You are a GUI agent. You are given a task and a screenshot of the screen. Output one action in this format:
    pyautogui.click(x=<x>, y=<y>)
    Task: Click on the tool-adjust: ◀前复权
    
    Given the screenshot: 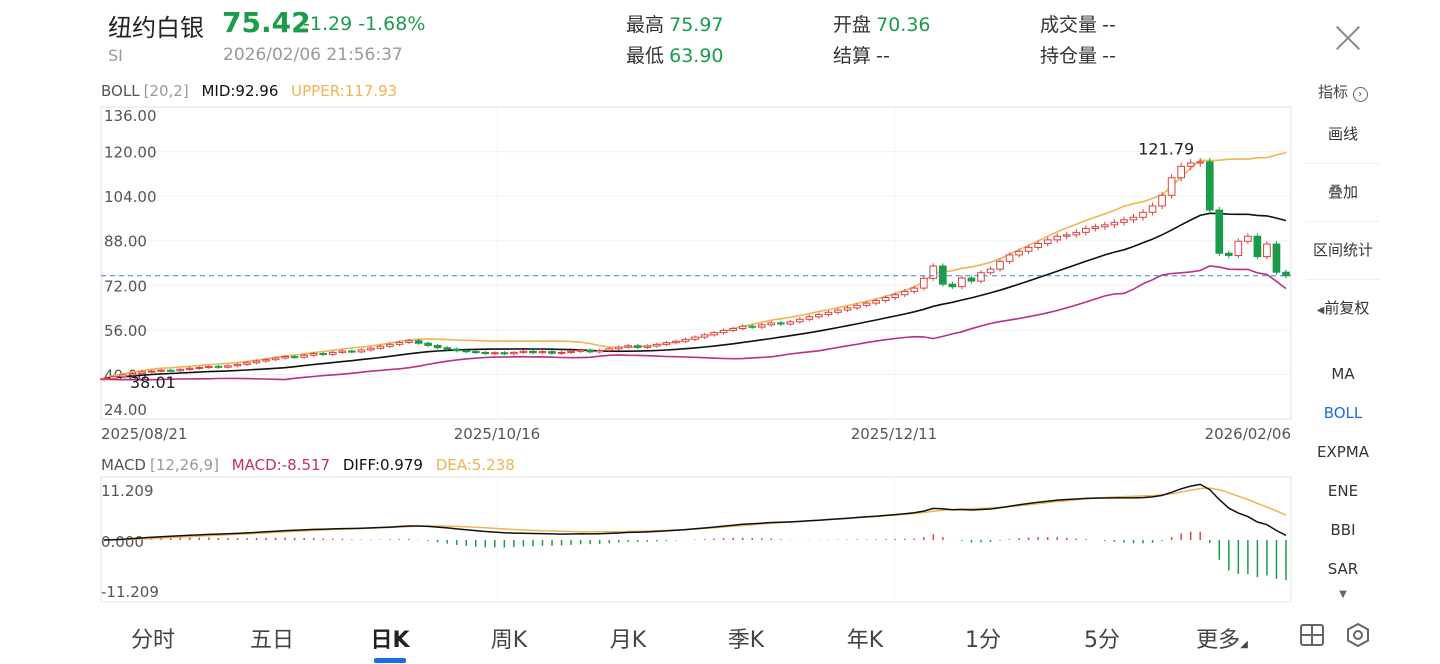 What is the action you would take?
    pyautogui.click(x=1343, y=308)
    